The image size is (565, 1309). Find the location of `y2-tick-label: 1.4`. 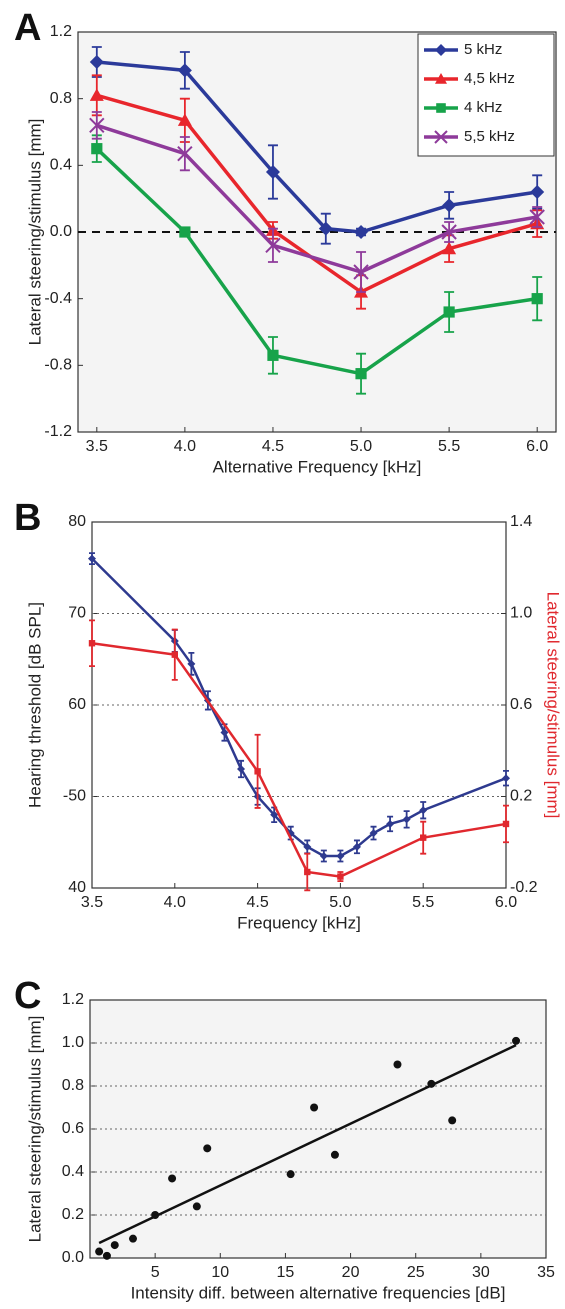

y2-tick-label: 1.4 is located at coordinates (521, 521).